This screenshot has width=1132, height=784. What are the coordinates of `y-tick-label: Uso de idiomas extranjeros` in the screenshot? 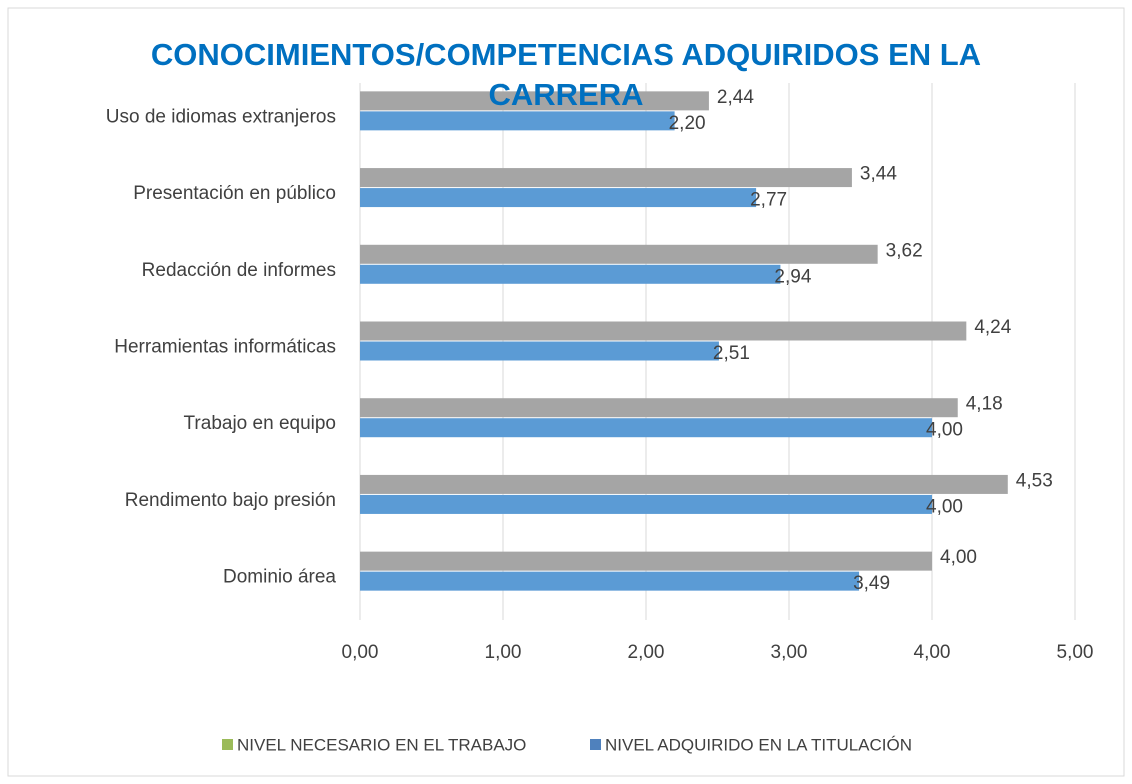 It's located at (221, 116).